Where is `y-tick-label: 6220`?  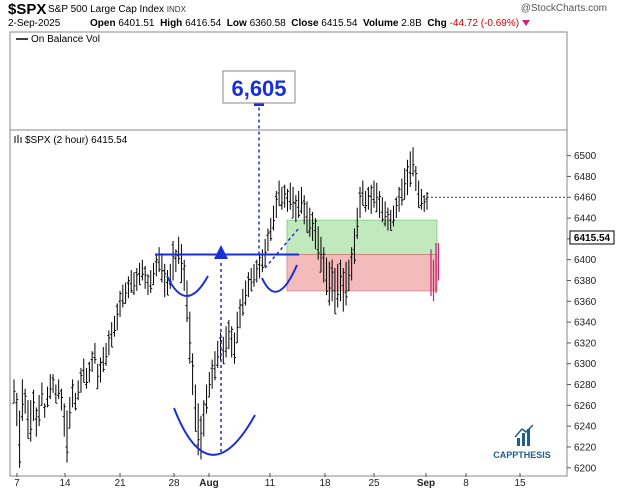
y-tick-label: 6220 is located at coordinates (585, 447).